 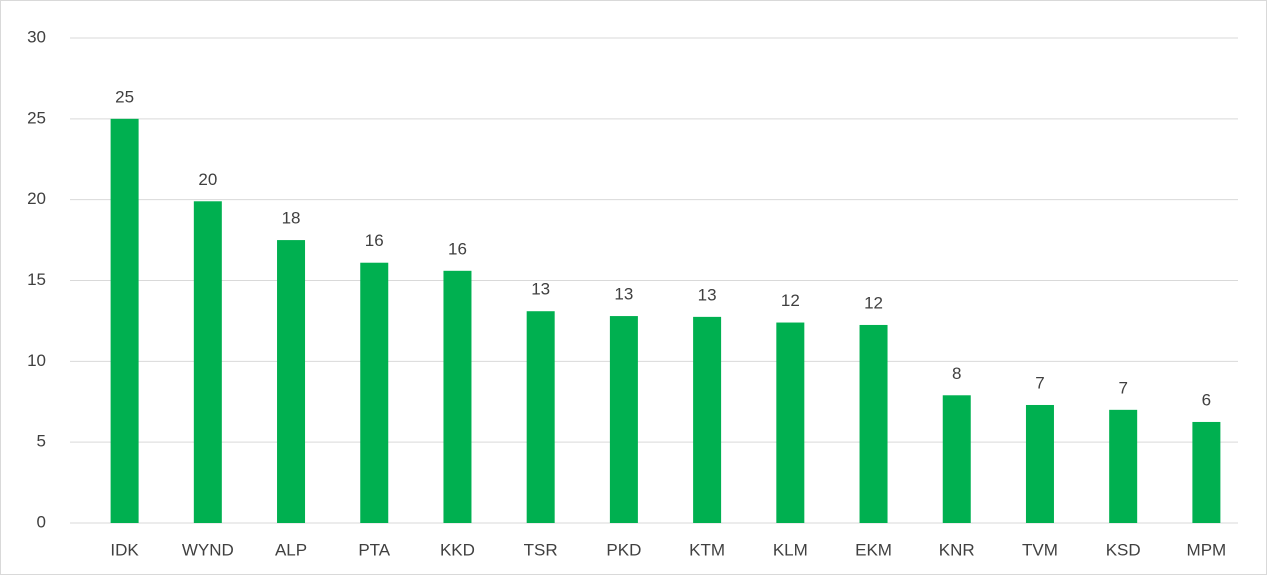 What do you see at coordinates (374, 549) in the screenshot?
I see `x-tick-label: PTA` at bounding box center [374, 549].